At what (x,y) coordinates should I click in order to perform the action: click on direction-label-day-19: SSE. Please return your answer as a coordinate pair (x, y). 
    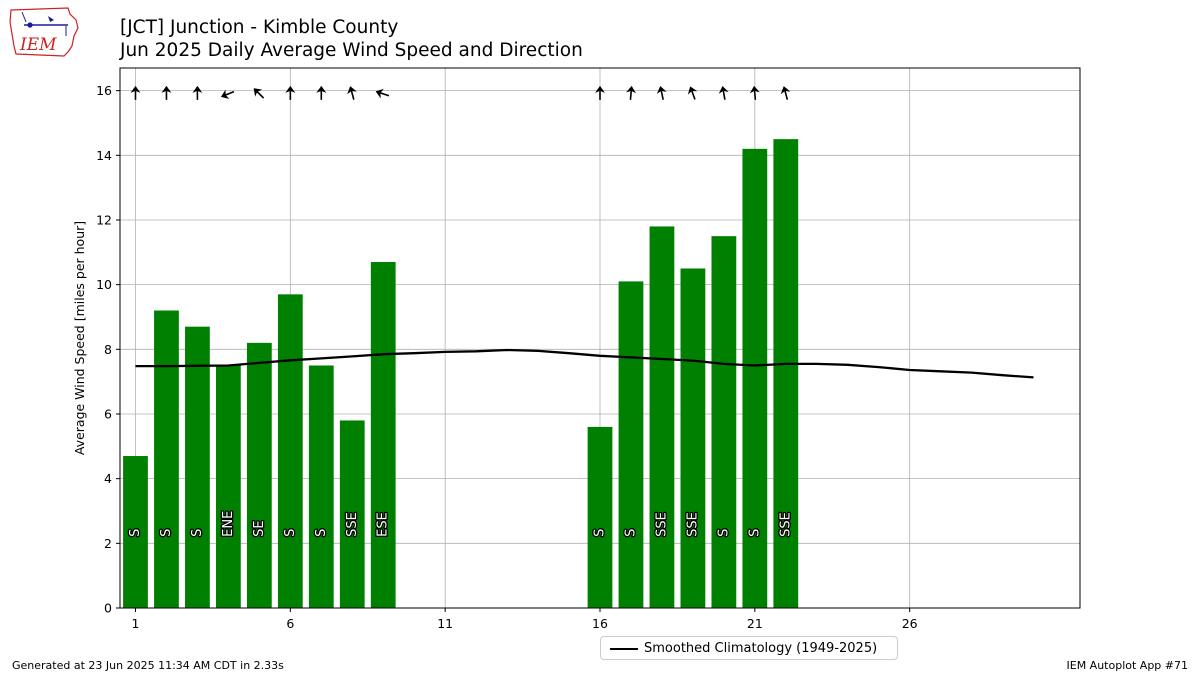
    Looking at the image, I should click on (692, 524).